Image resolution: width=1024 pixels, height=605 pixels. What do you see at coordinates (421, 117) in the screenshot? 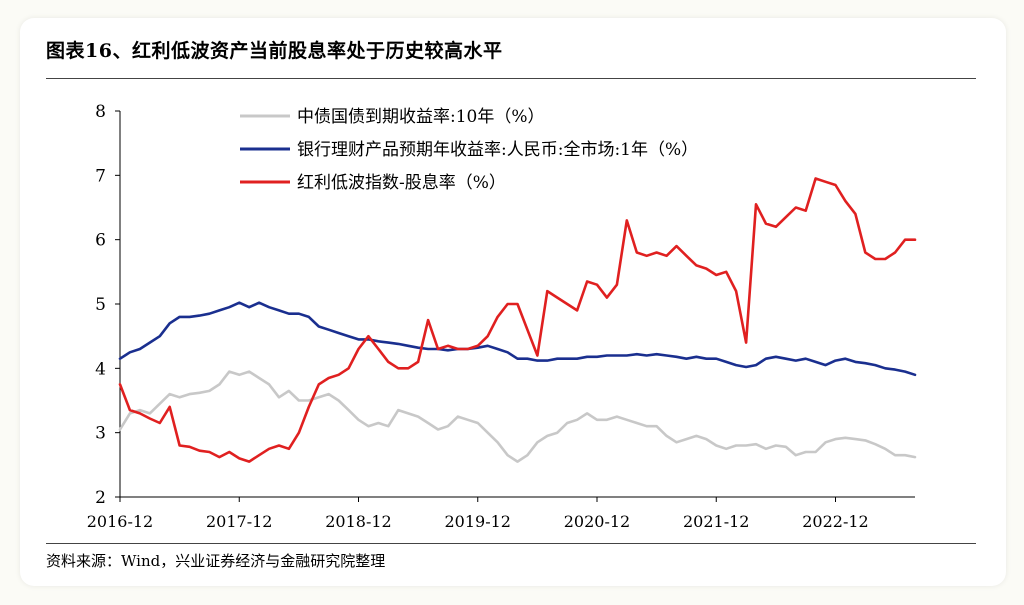
I see `legend-label-1: 中债国债到期收益率:10年（%）` at bounding box center [421, 117].